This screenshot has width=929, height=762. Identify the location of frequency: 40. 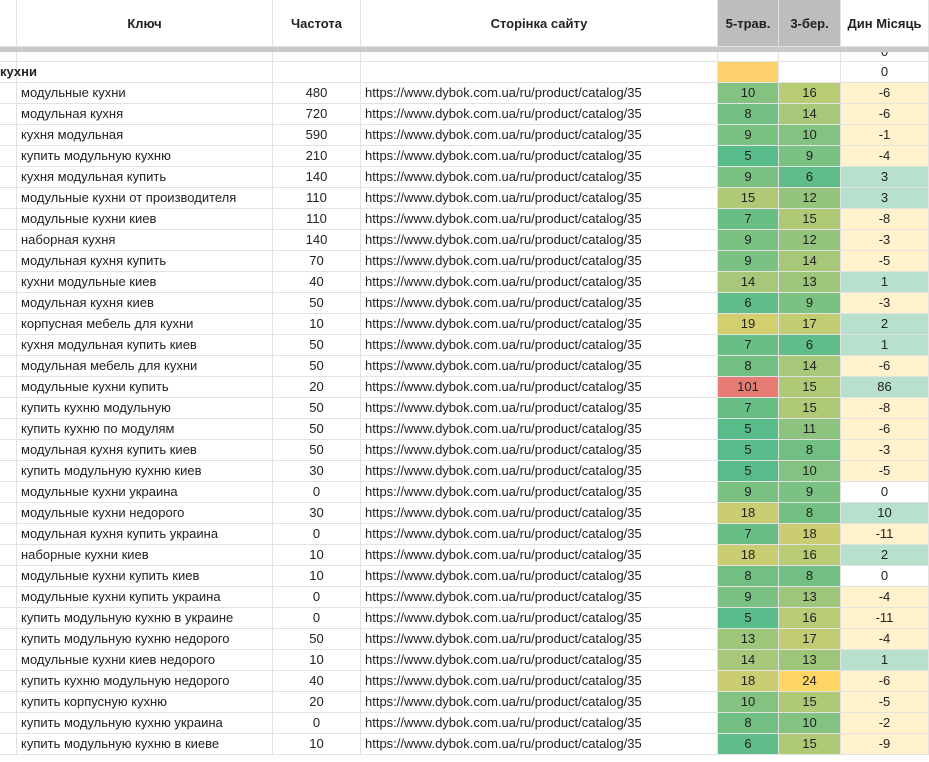
(317, 282).